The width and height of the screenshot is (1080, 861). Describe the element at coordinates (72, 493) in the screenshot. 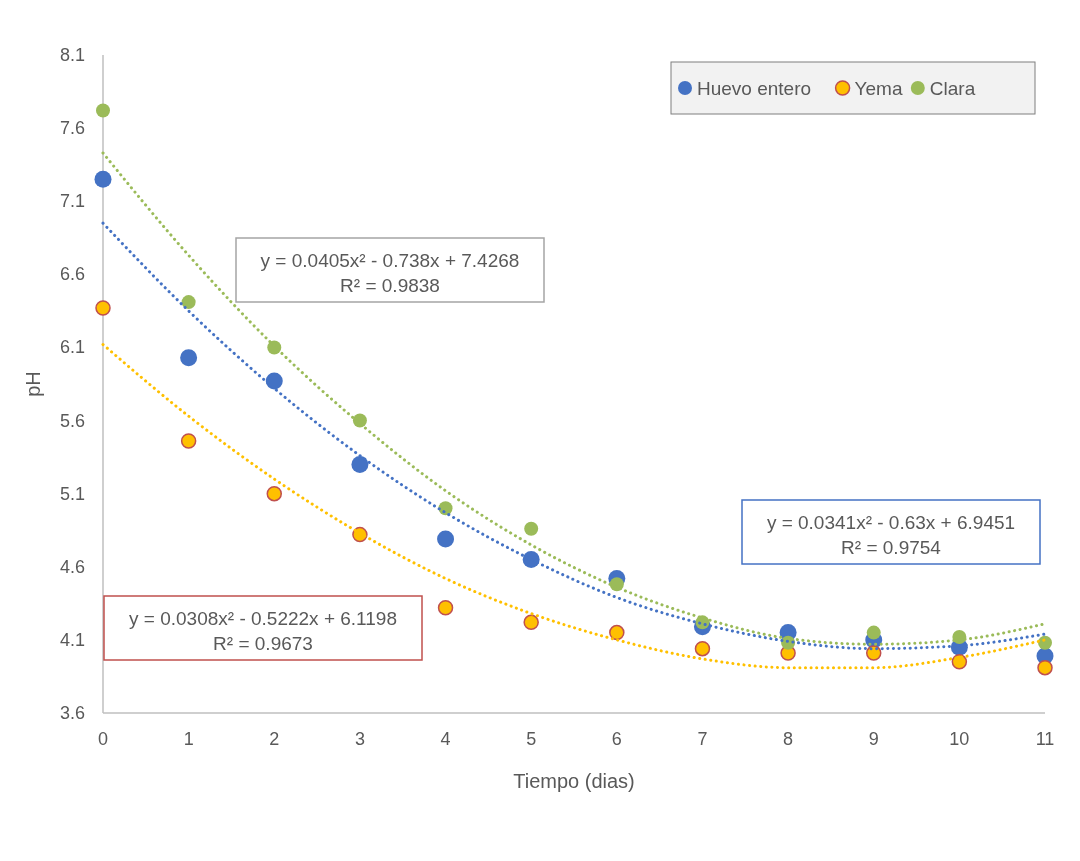

I see `y-tick-label: 5.1` at that location.